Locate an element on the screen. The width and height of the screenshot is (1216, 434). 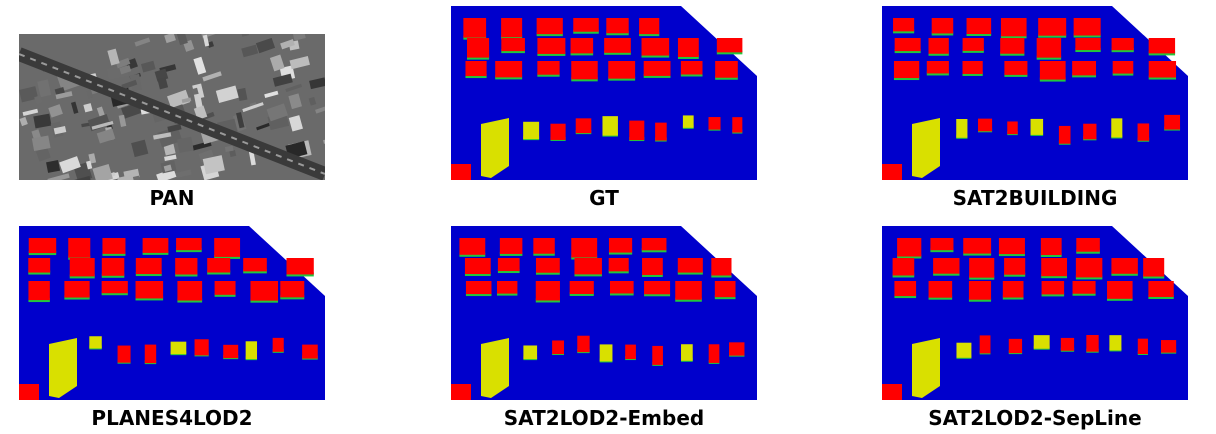
caption-sat2building: SAT2BUILDING is located at coordinates (1035, 198).